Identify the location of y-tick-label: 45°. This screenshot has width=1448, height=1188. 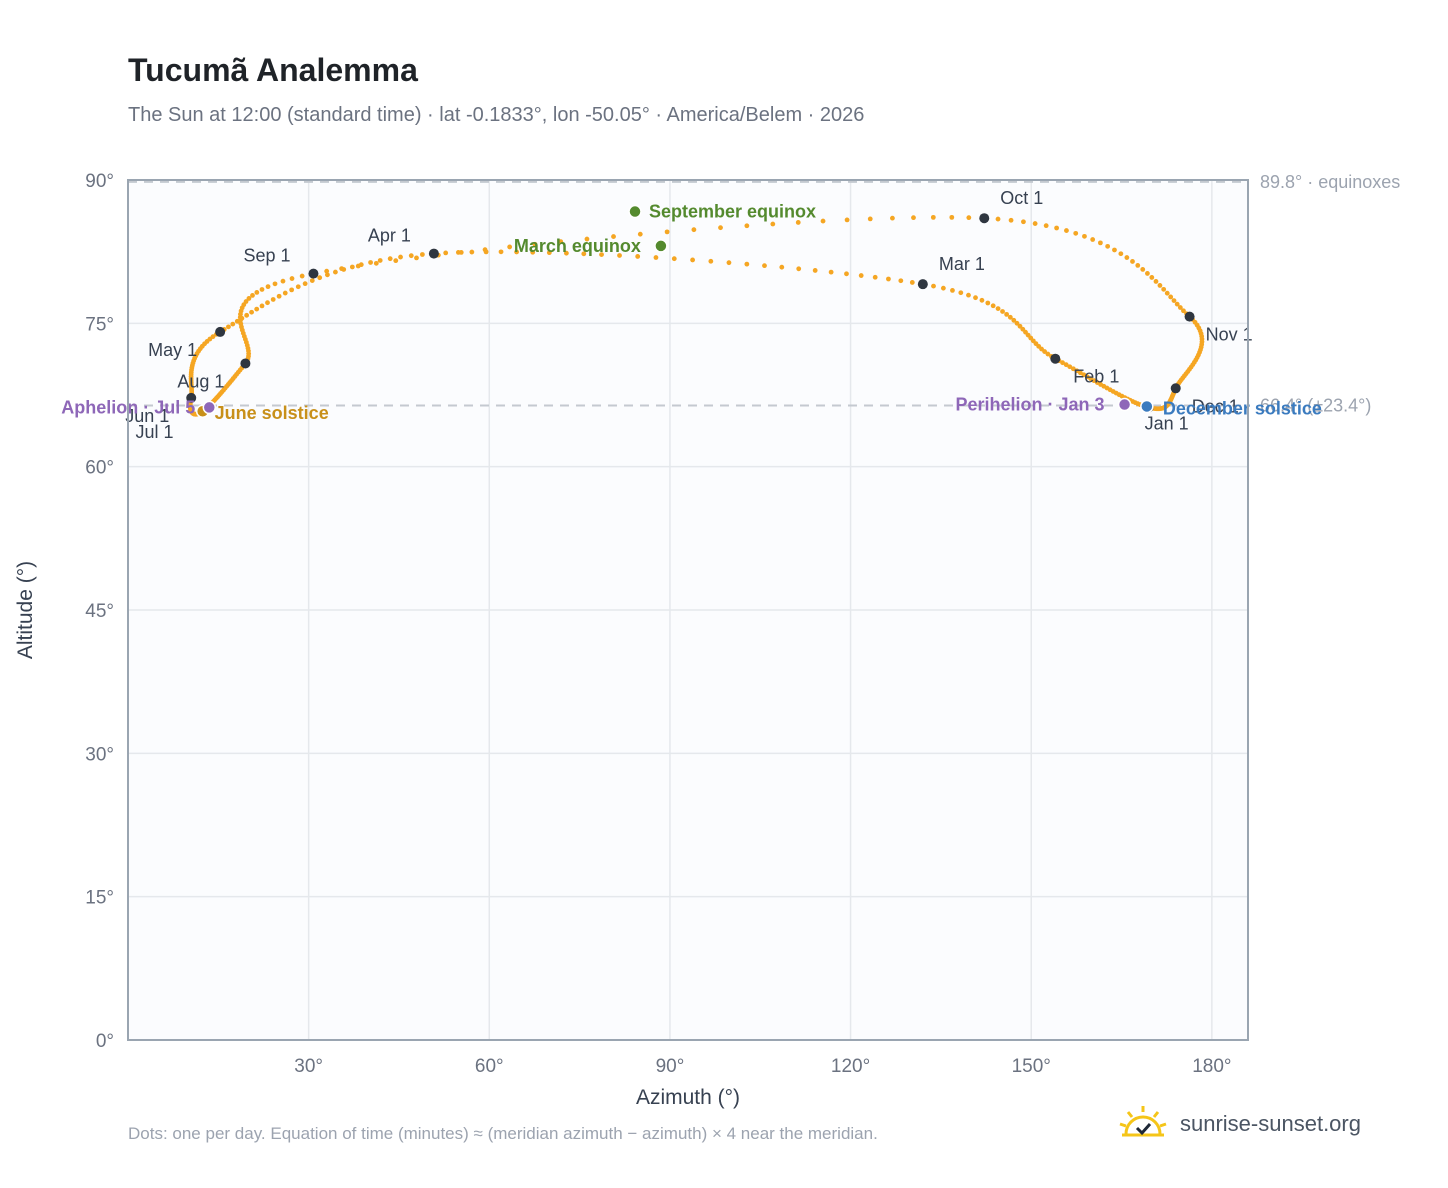
(99, 611).